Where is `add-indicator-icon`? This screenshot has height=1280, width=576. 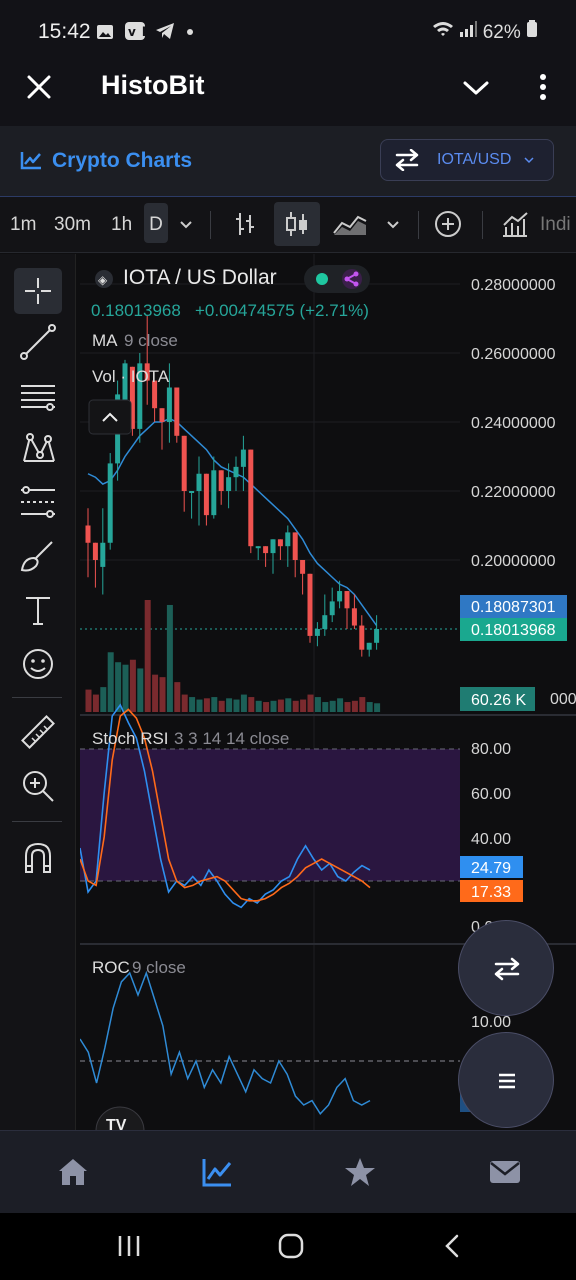
add-indicator-icon is located at coordinates (448, 224).